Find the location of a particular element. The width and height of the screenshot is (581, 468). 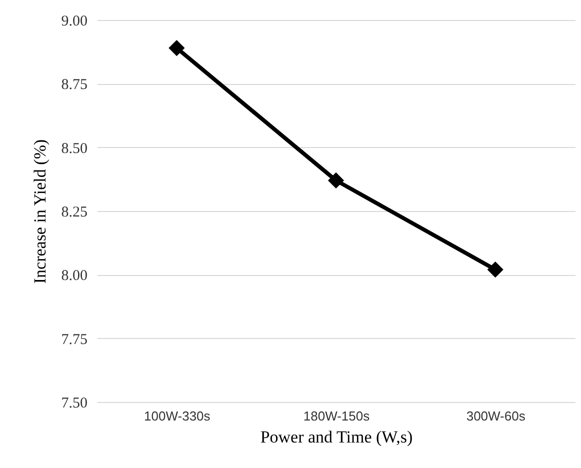

x-tick-label: 180W-150s is located at coordinates (336, 416).